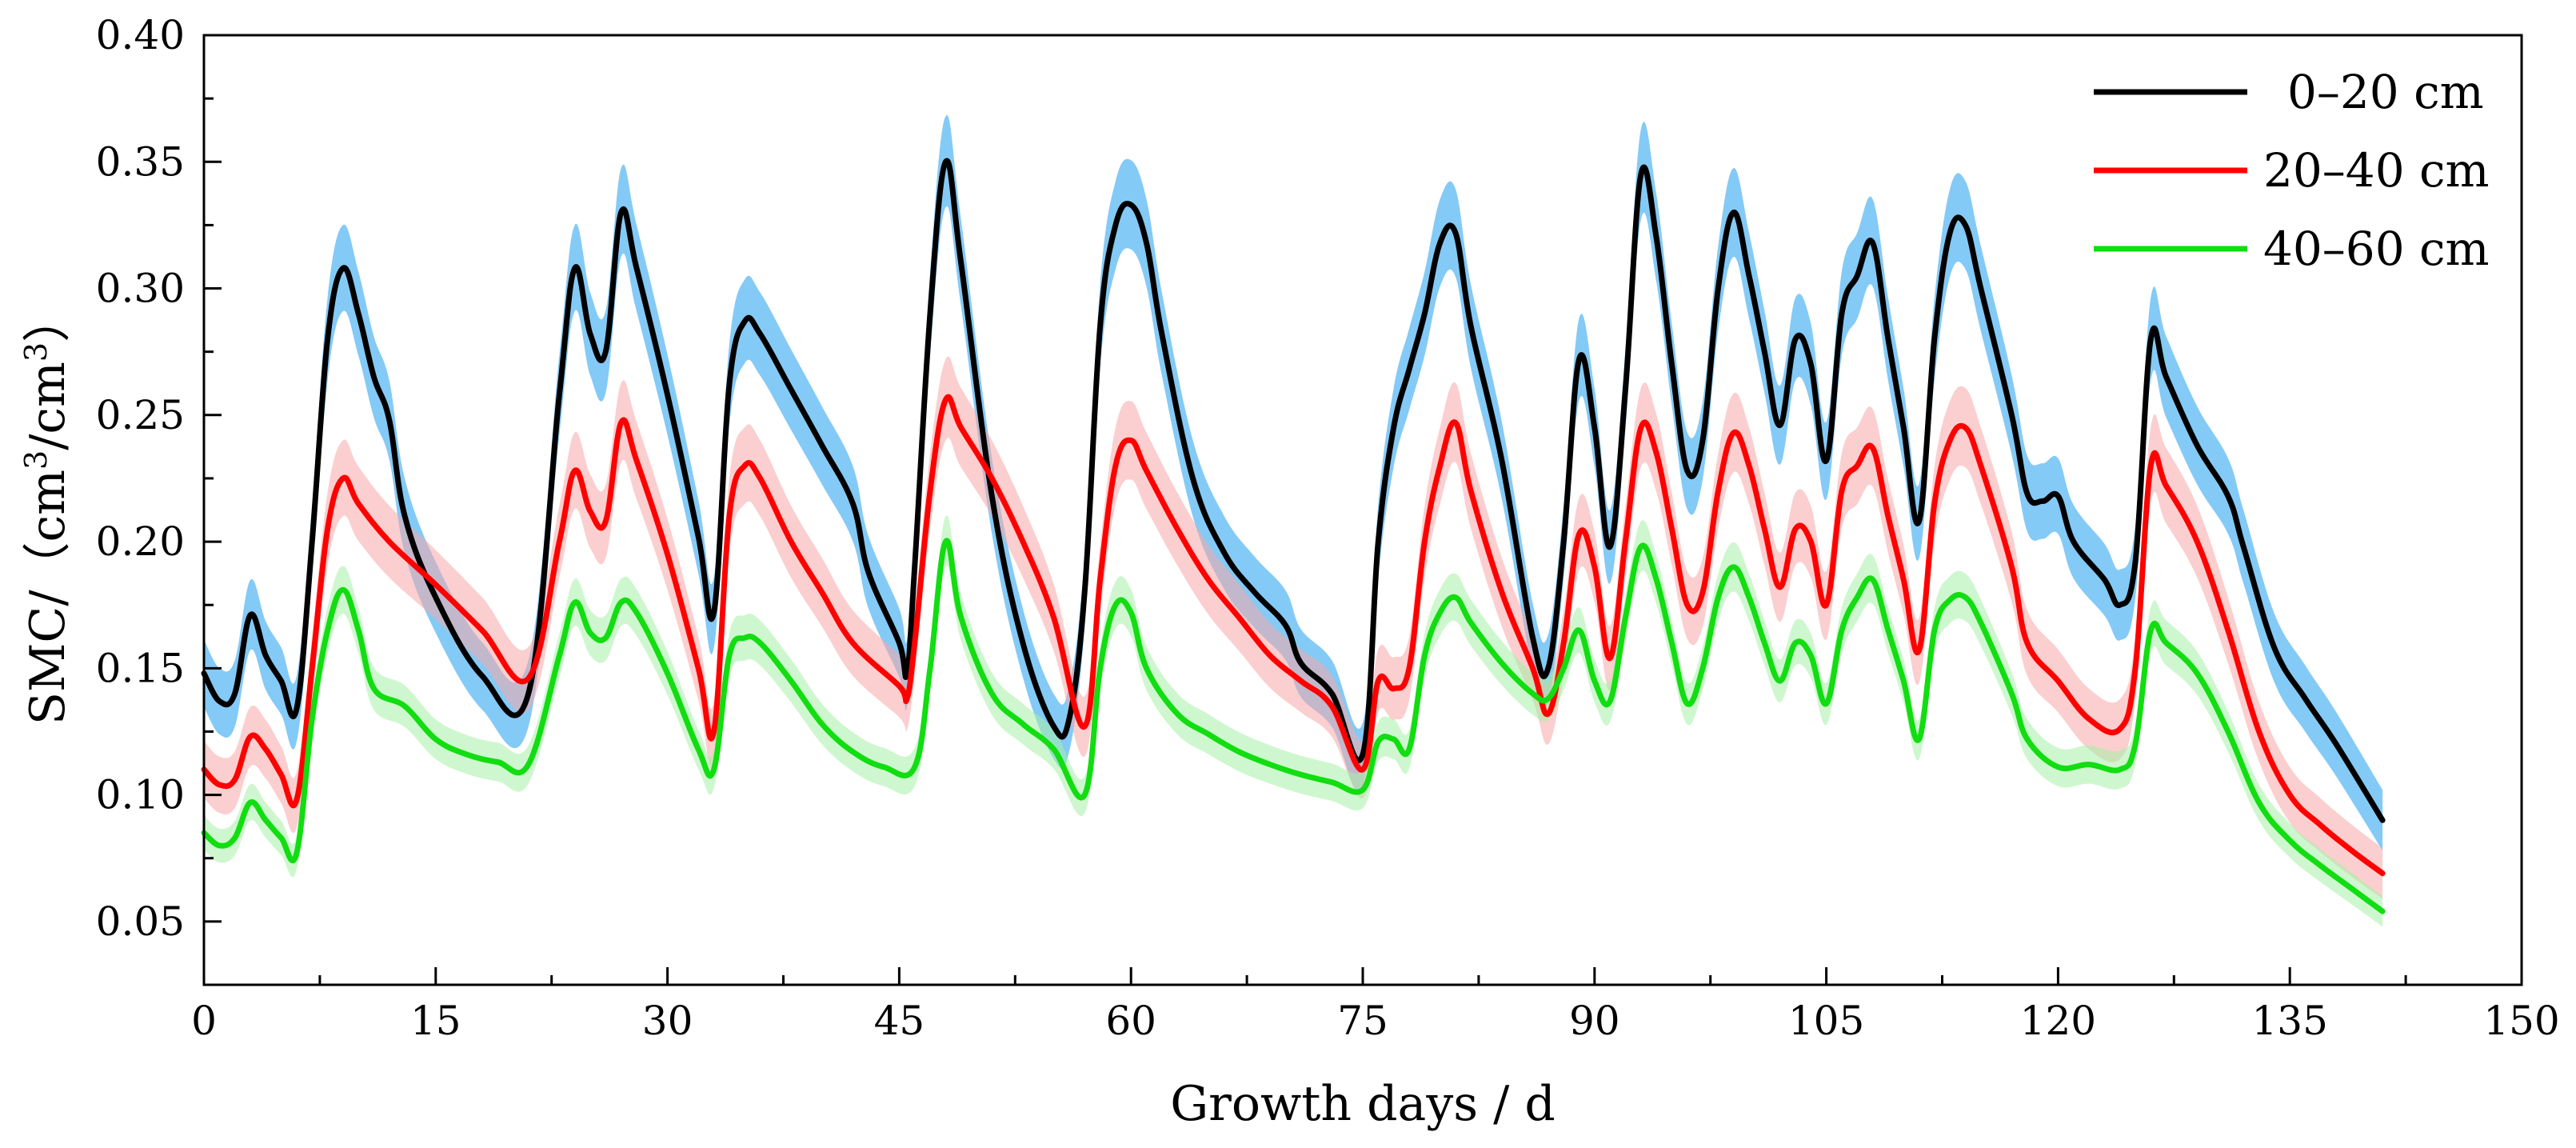 The width and height of the screenshot is (2576, 1148). I want to click on legend-label: 20–40 cm, so click(2377, 170).